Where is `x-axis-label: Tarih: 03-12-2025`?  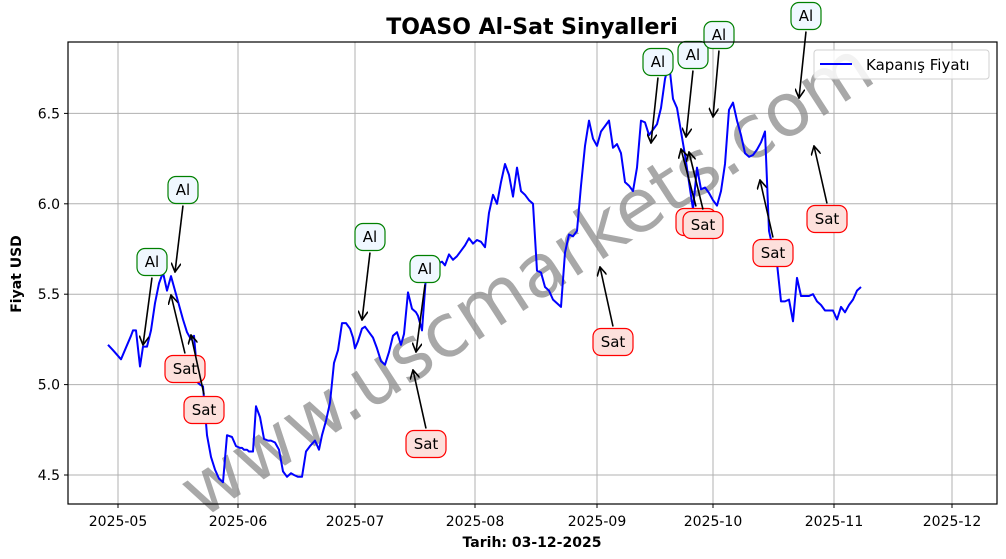
x-axis-label: Tarih: 03-12-2025 is located at coordinates (532, 543).